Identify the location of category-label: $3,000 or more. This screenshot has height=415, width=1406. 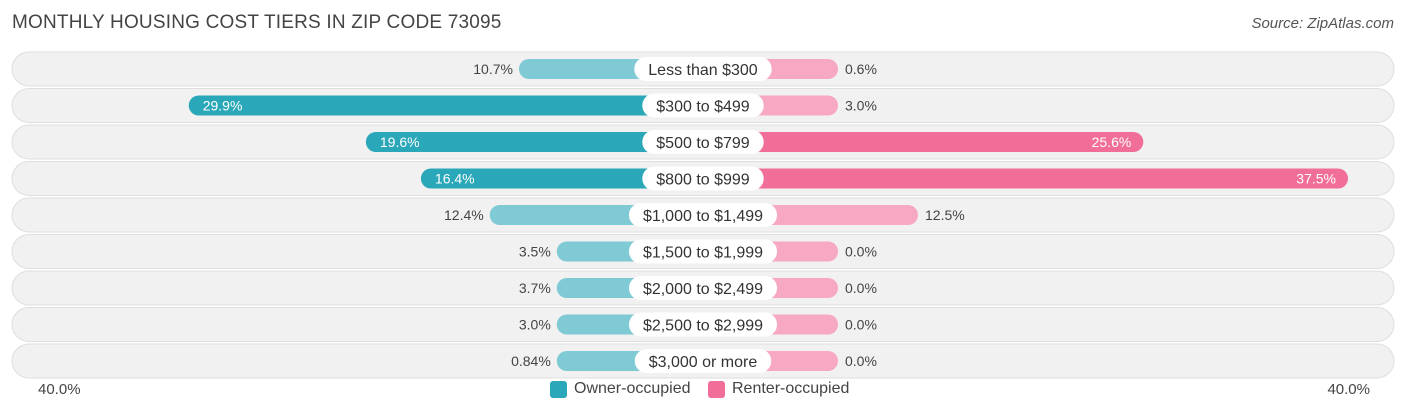
(703, 362).